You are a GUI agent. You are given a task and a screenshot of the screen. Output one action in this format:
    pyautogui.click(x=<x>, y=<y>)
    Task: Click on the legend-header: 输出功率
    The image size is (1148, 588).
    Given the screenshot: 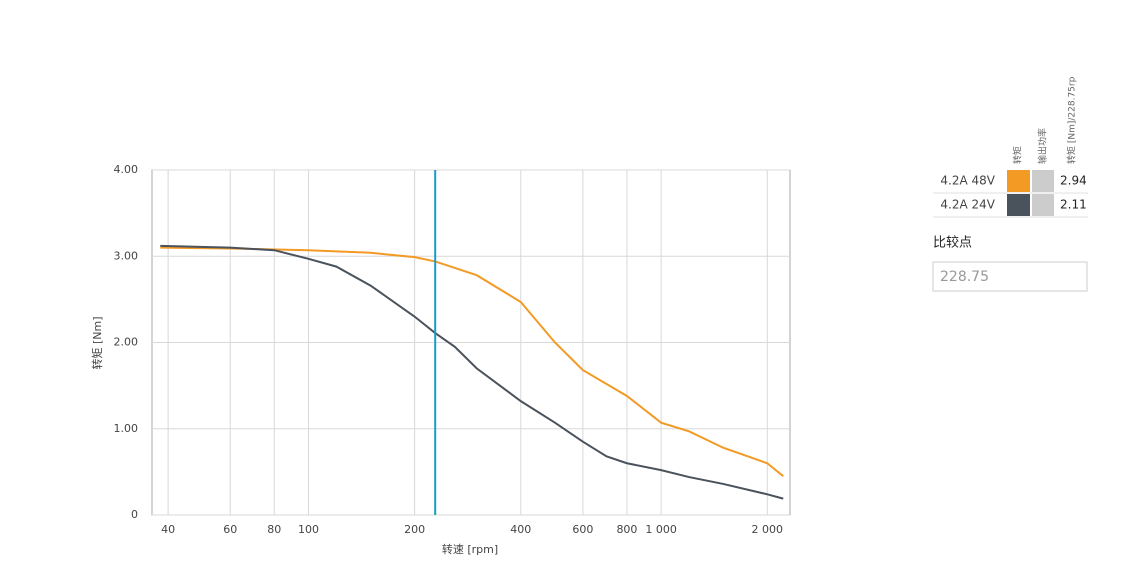 What is the action you would take?
    pyautogui.click(x=1043, y=146)
    